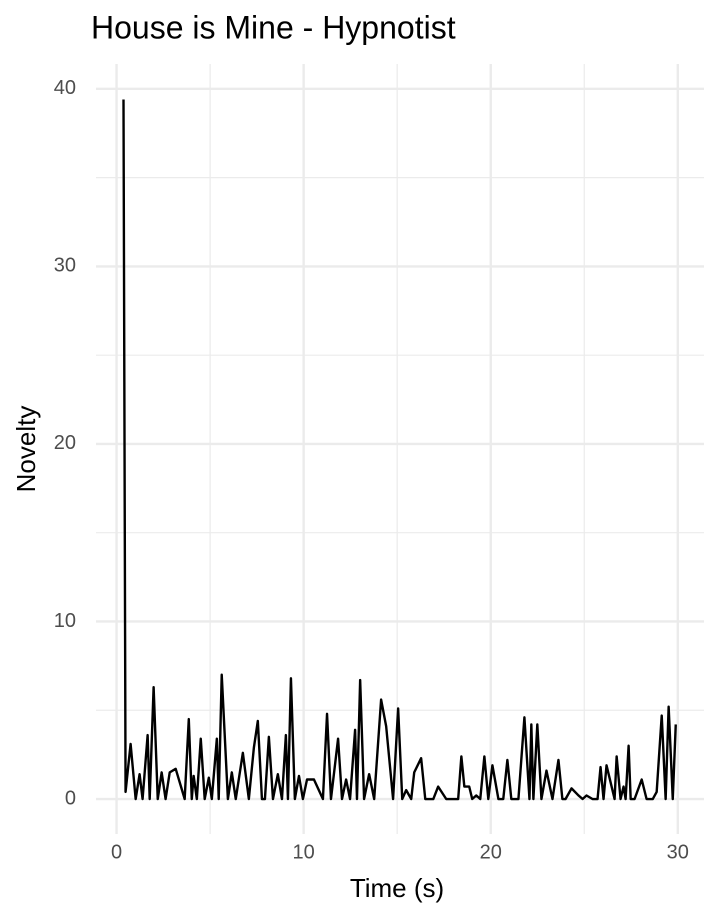  Describe the element at coordinates (273, 27) in the screenshot. I see `chart-title: House is Mine - Hypnotist` at that location.